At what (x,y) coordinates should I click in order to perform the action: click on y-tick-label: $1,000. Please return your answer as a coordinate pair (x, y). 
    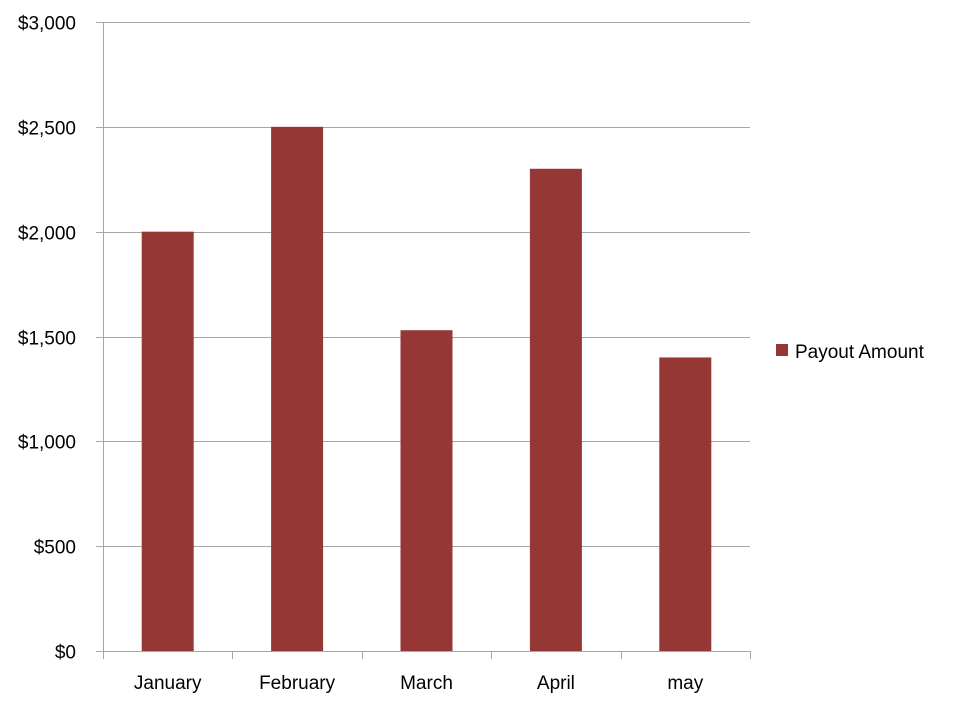
    Looking at the image, I should click on (47, 443).